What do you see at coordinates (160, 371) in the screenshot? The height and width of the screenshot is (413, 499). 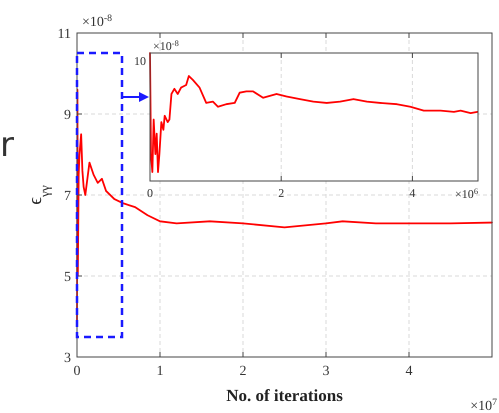 I see `x-tick-label: 1` at bounding box center [160, 371].